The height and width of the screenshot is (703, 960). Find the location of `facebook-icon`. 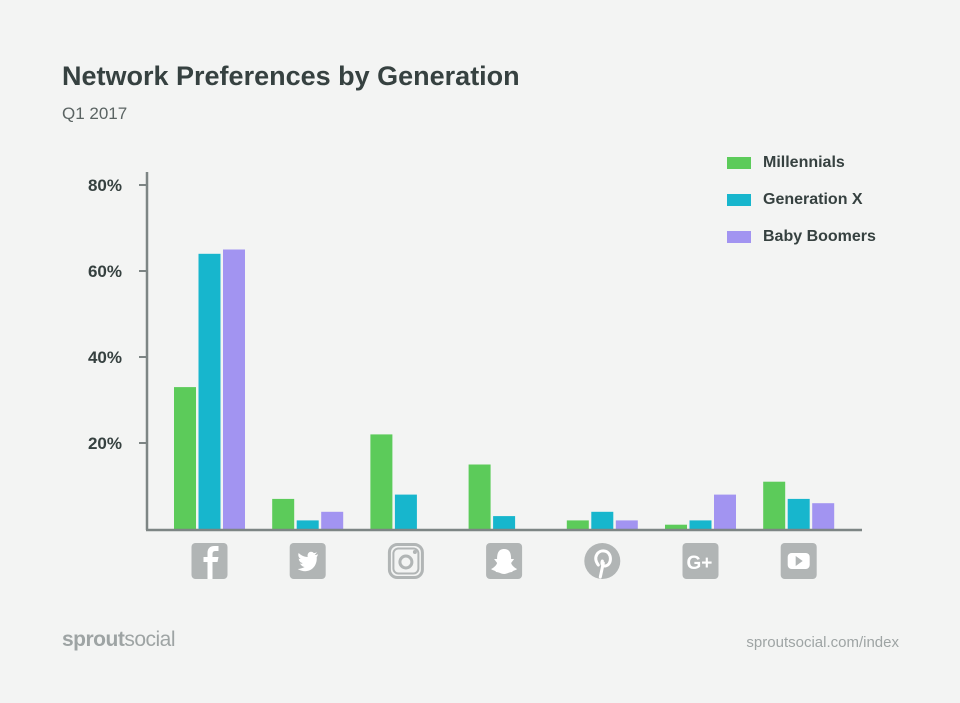

facebook-icon is located at coordinates (209, 561).